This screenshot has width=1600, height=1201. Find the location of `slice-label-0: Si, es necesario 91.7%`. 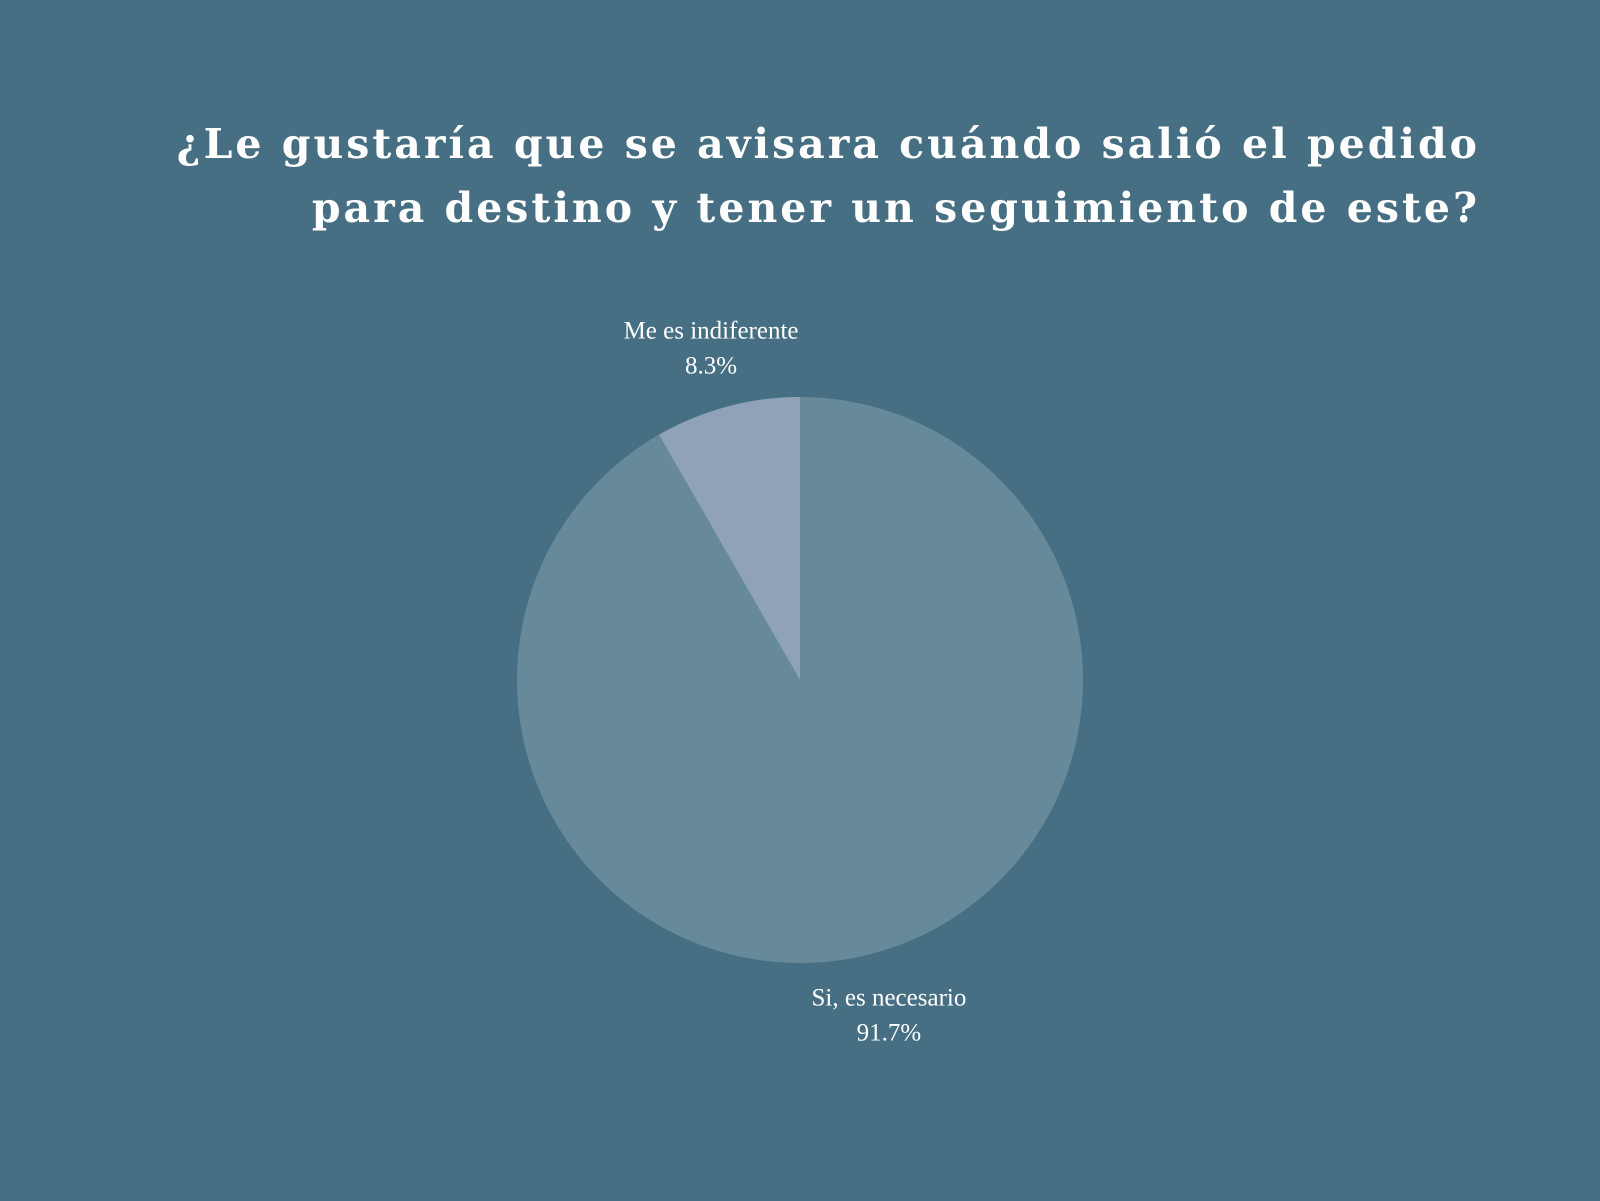

slice-label-0: Si, es necesario 91.7% is located at coordinates (889, 1015).